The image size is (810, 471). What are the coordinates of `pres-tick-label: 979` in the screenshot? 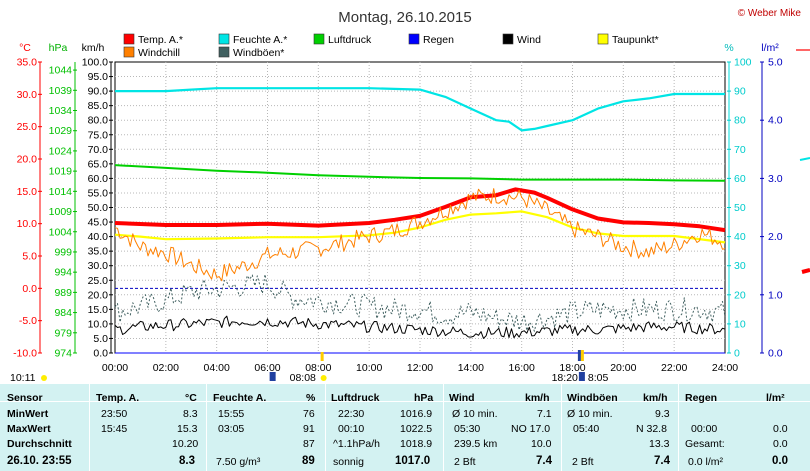 It's located at (63, 333).